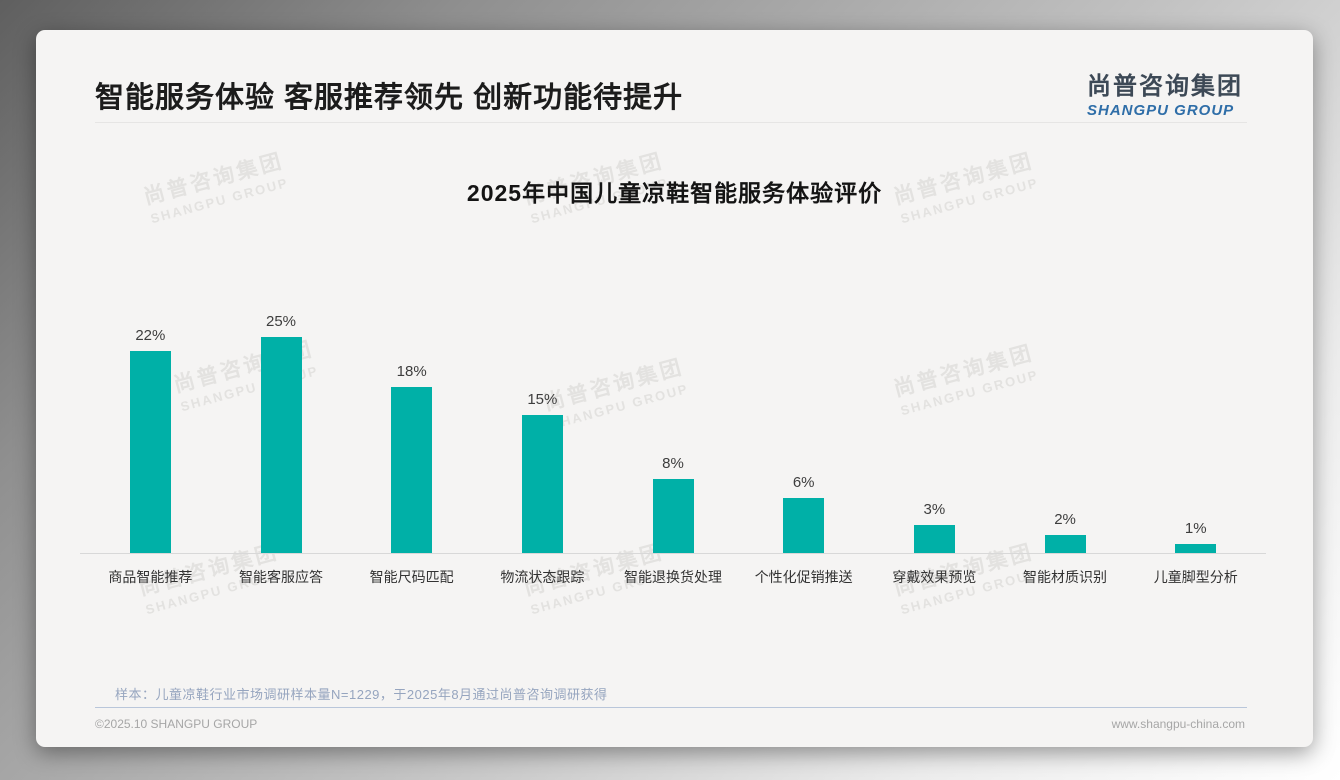 The image size is (1340, 780). I want to click on footer-copyright: ©2025.10 SHANGPU GROUP, so click(176, 724).